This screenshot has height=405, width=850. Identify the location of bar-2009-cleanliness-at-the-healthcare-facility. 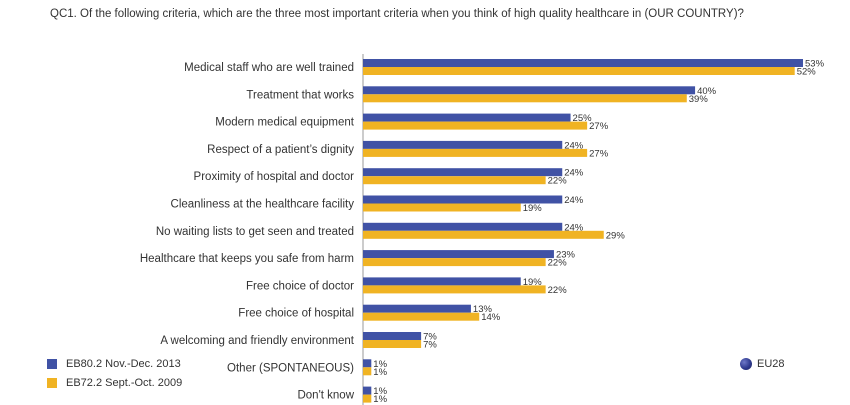
(442, 207).